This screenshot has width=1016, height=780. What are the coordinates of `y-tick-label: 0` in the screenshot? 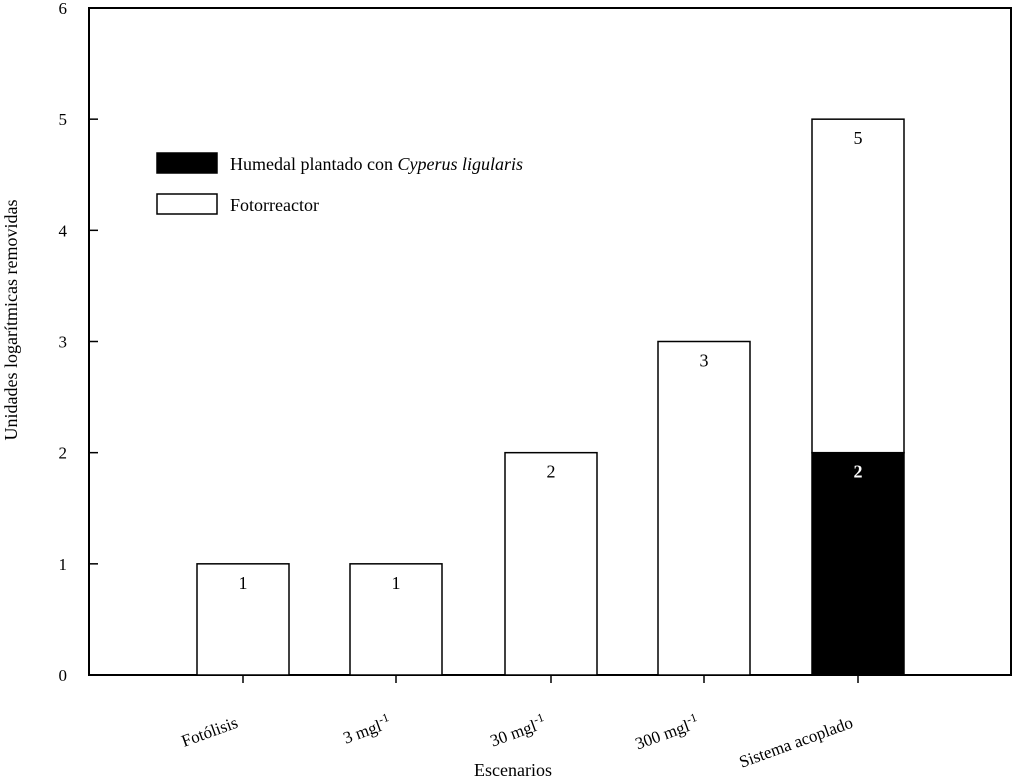 It's located at (63, 675).